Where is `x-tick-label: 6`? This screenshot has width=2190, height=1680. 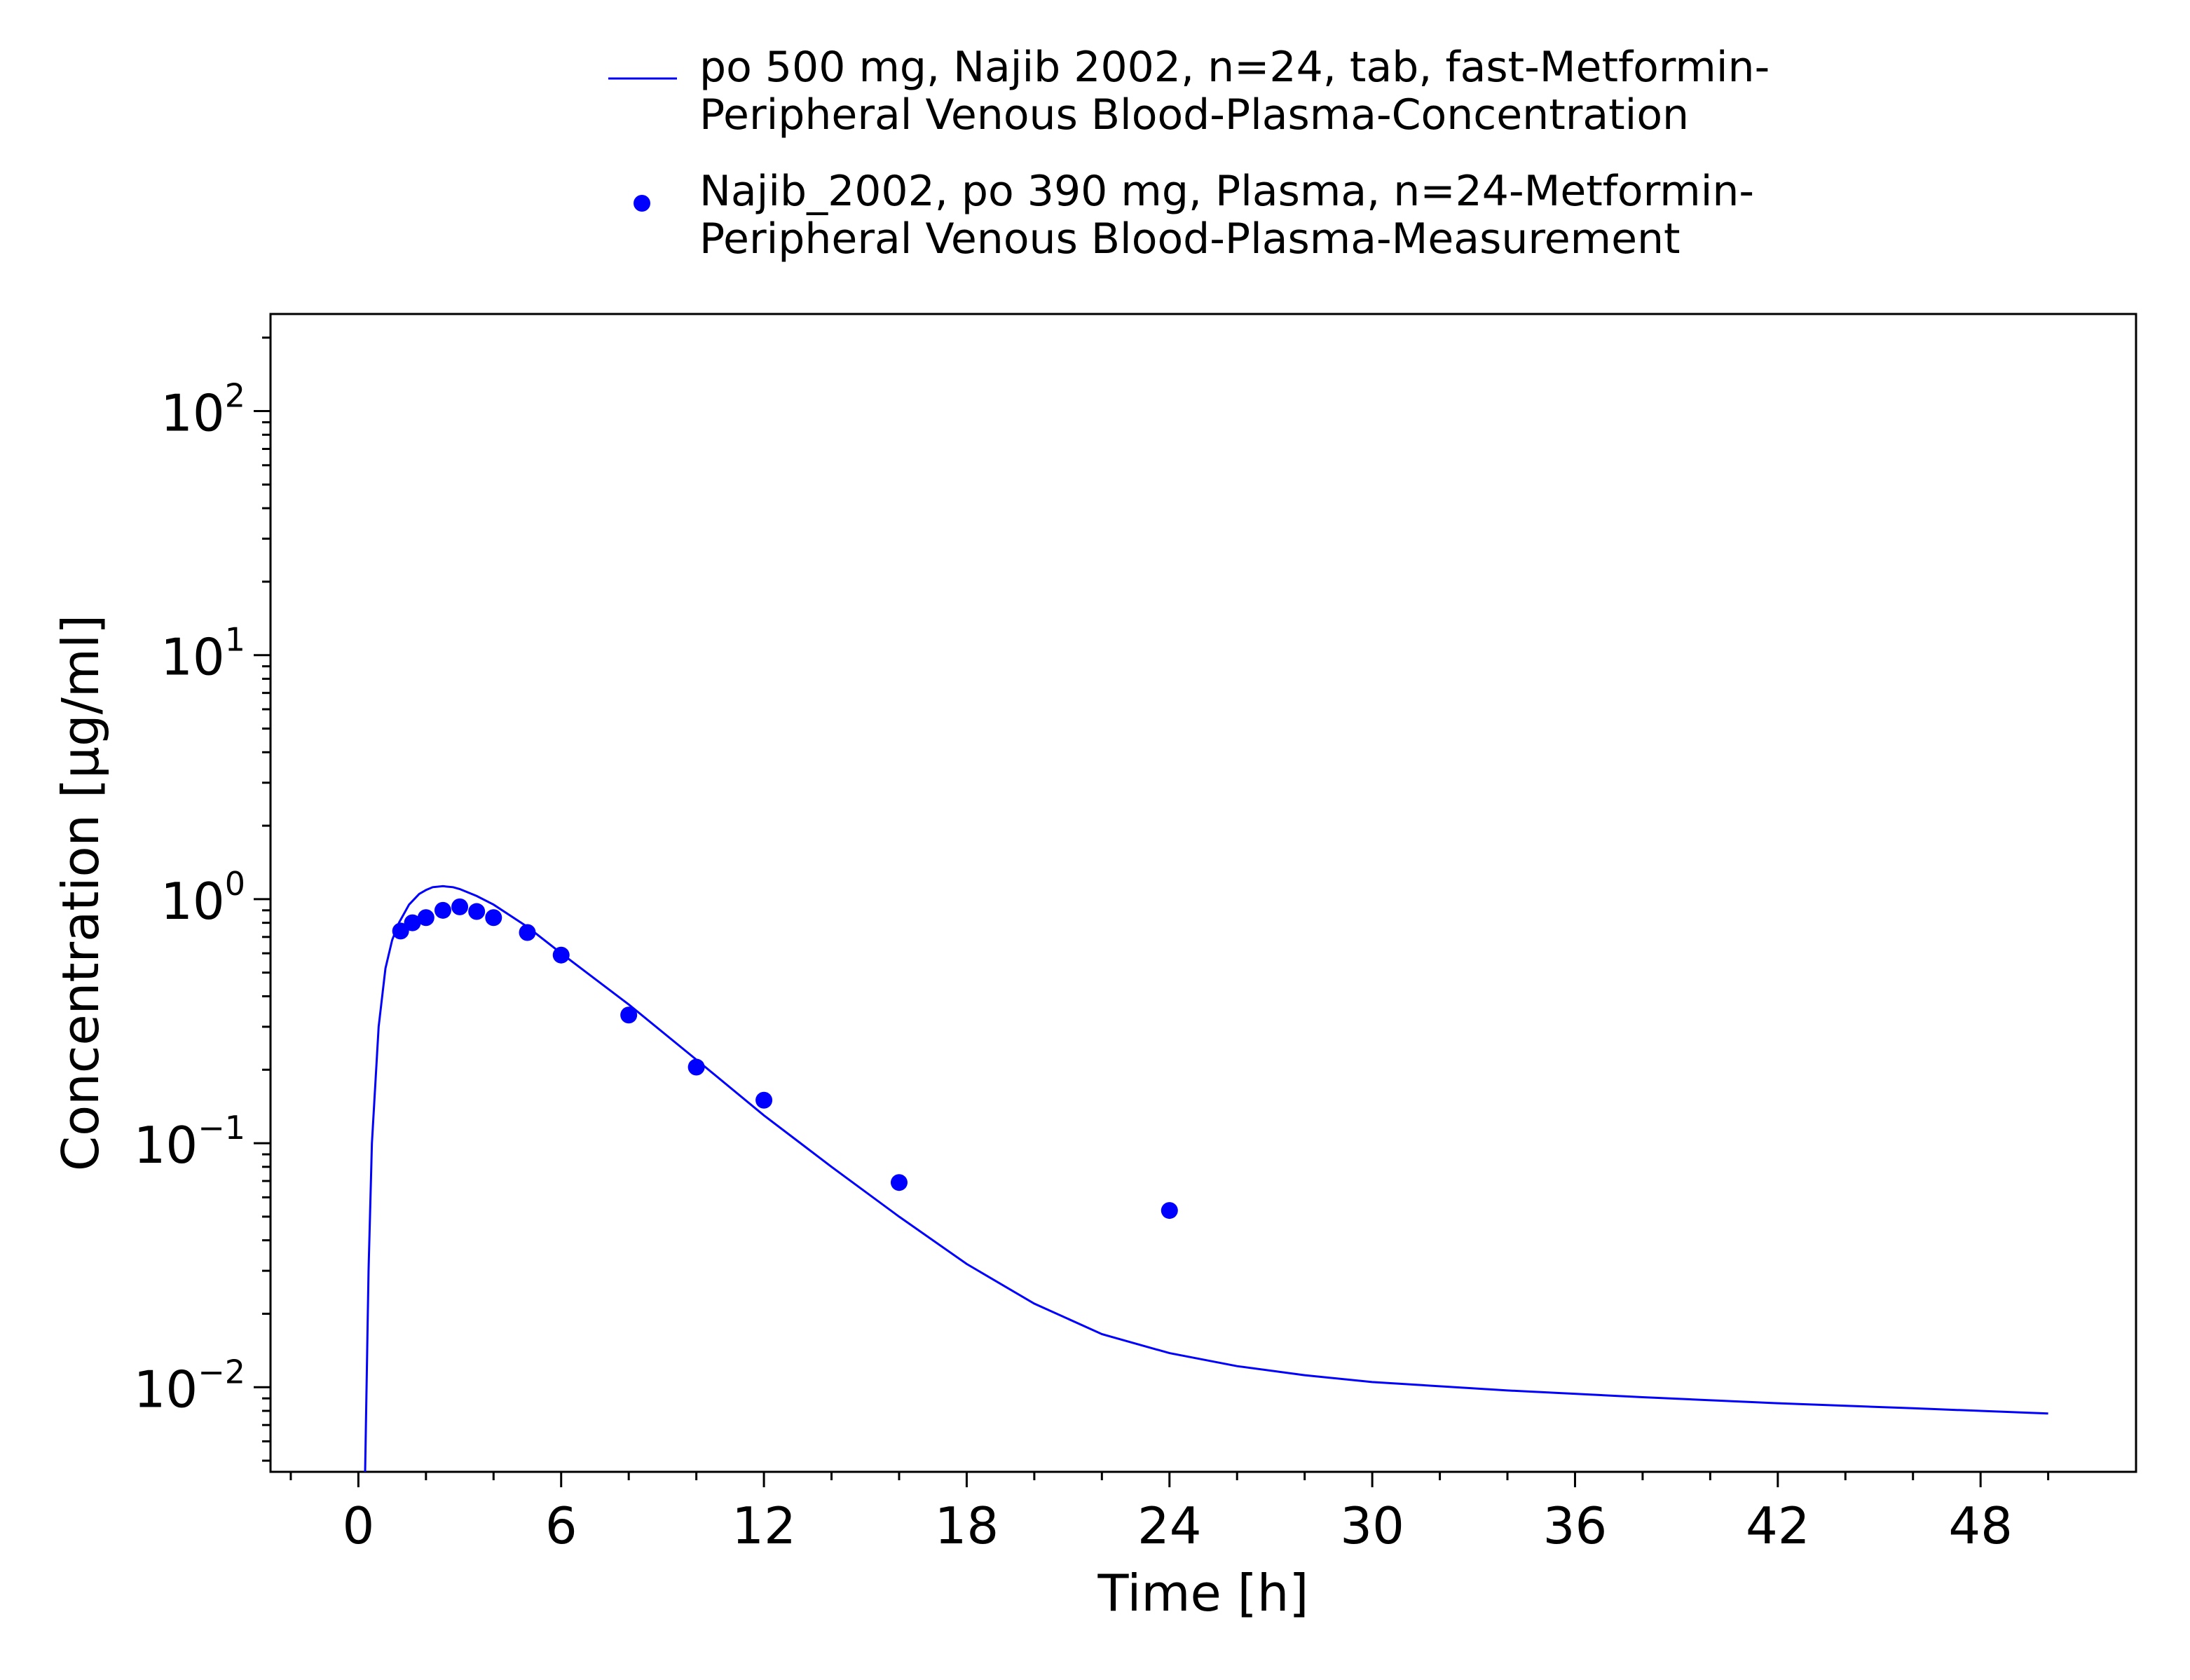 x-tick-label: 6 is located at coordinates (561, 1525).